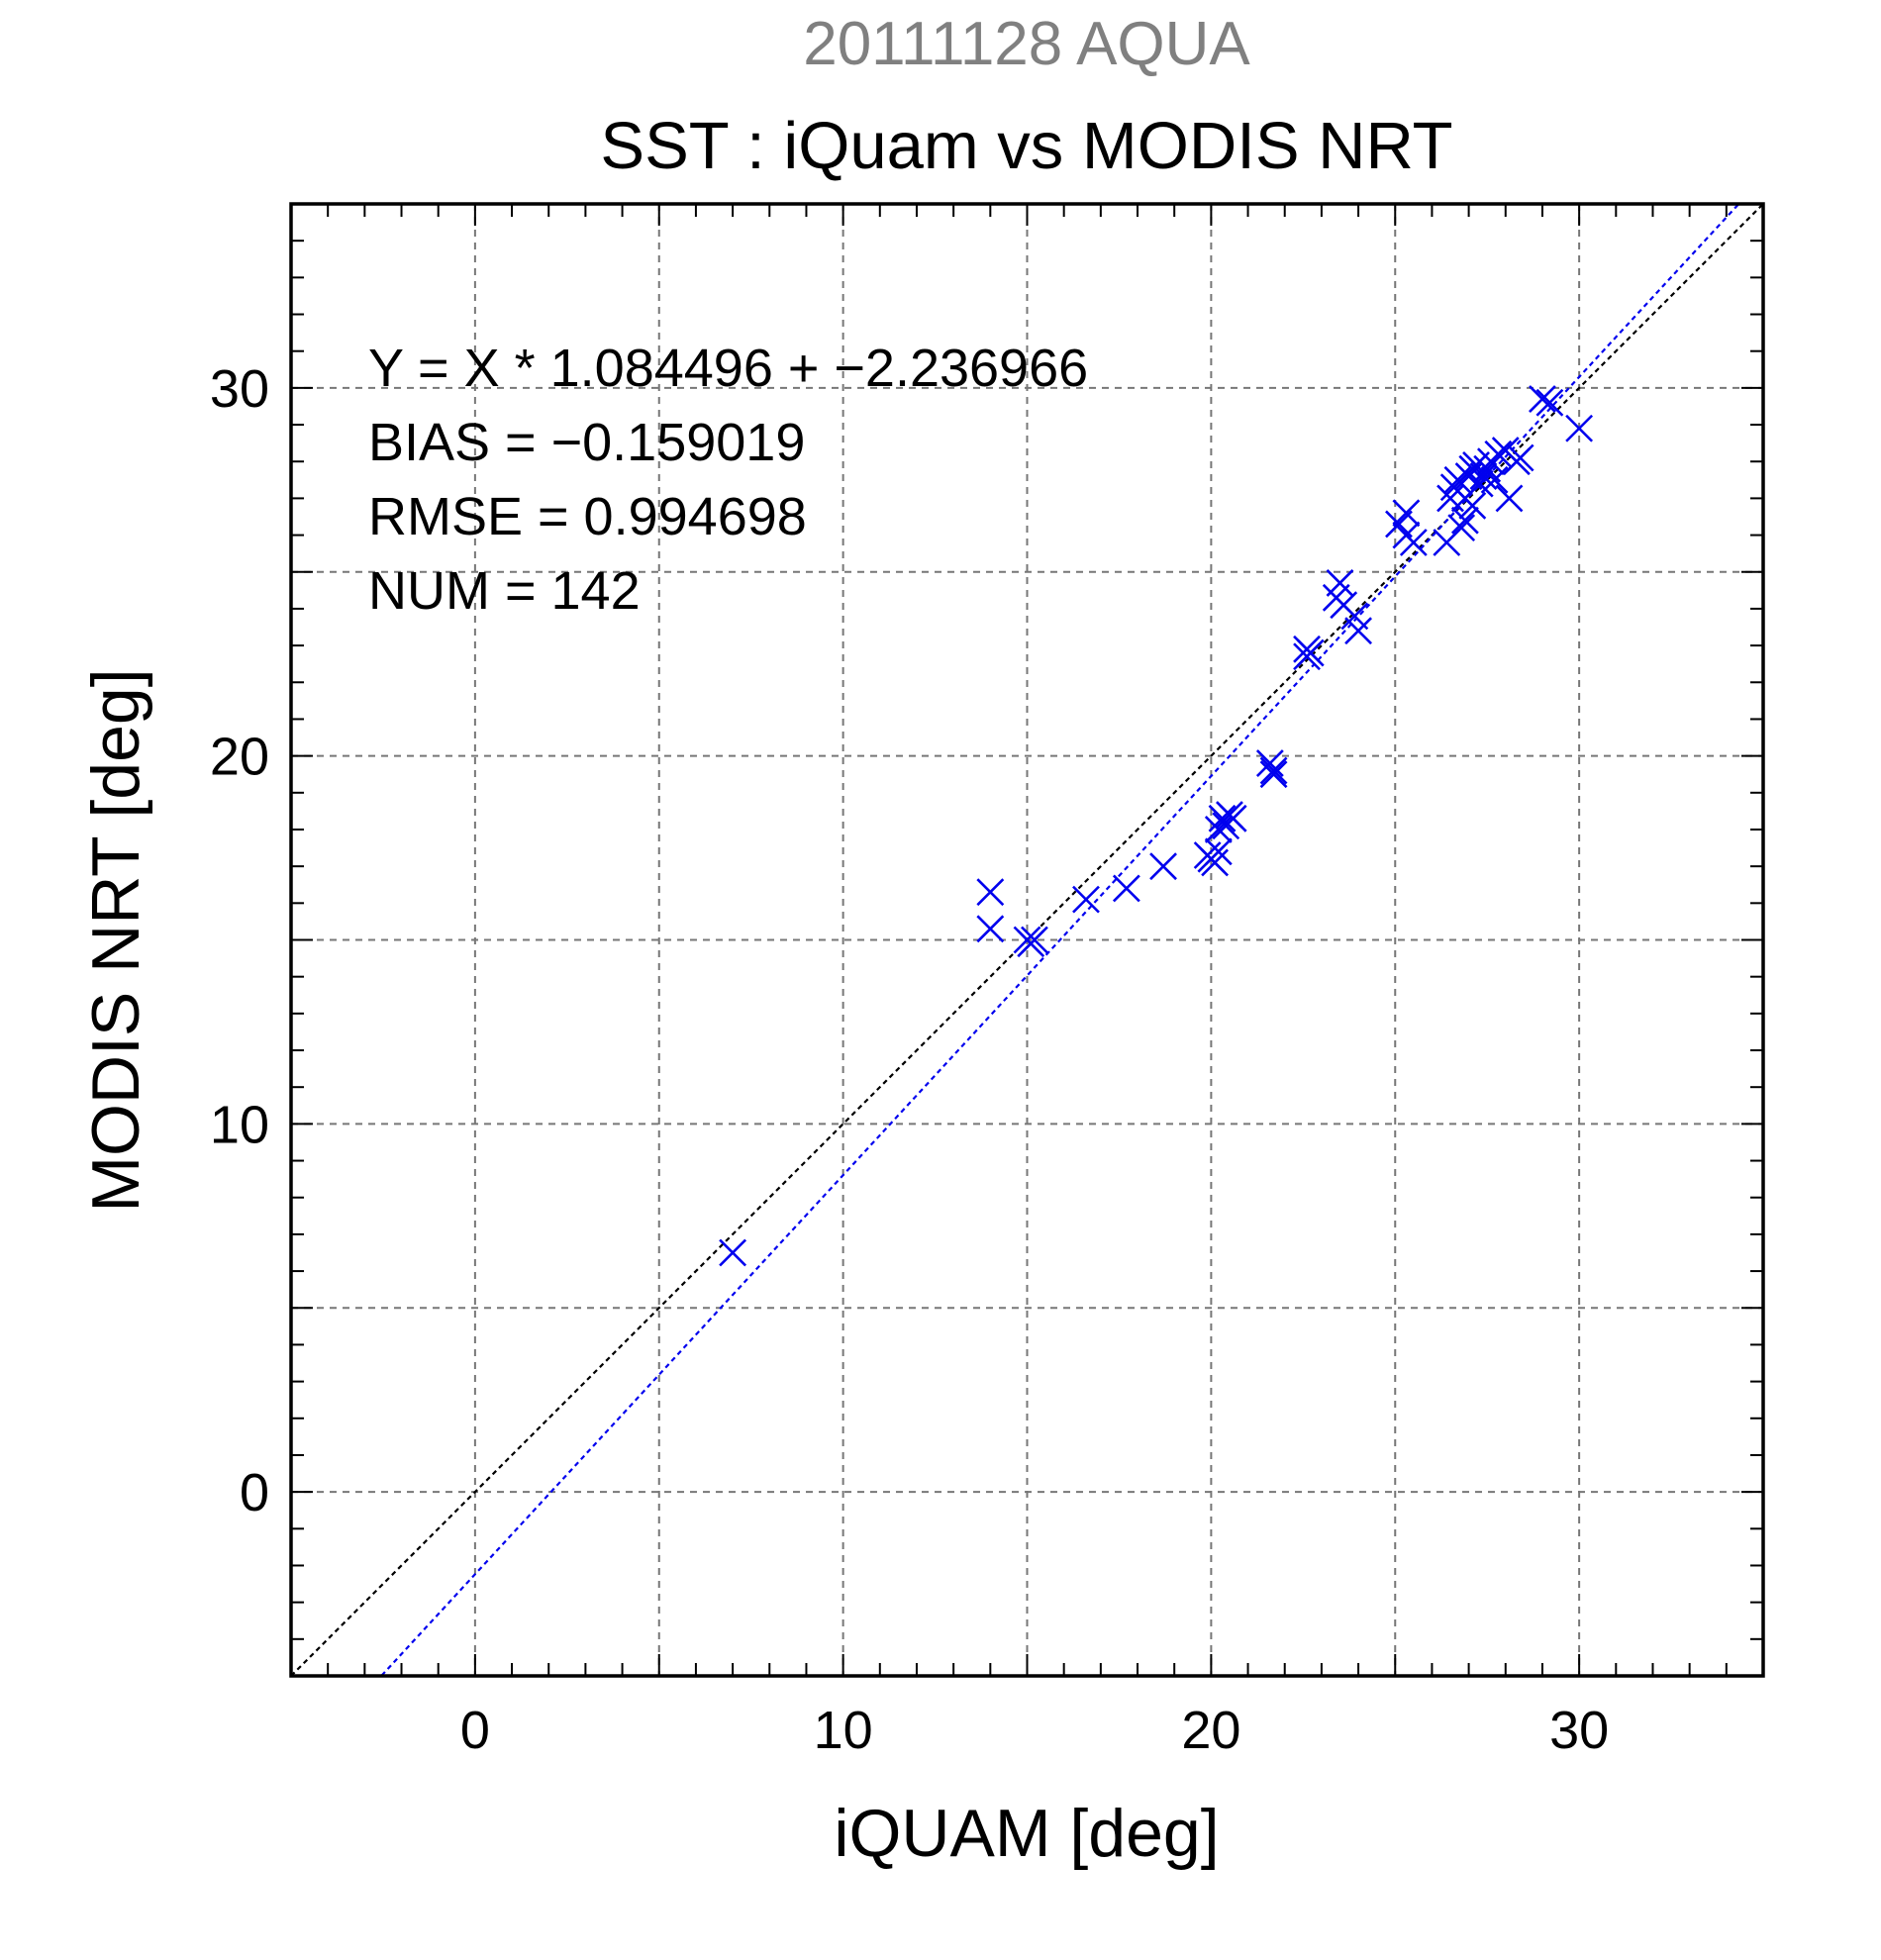 This screenshot has width=1881, height=1960. Describe the element at coordinates (505, 591) in the screenshot. I see `count-text: NUM = 142` at that location.